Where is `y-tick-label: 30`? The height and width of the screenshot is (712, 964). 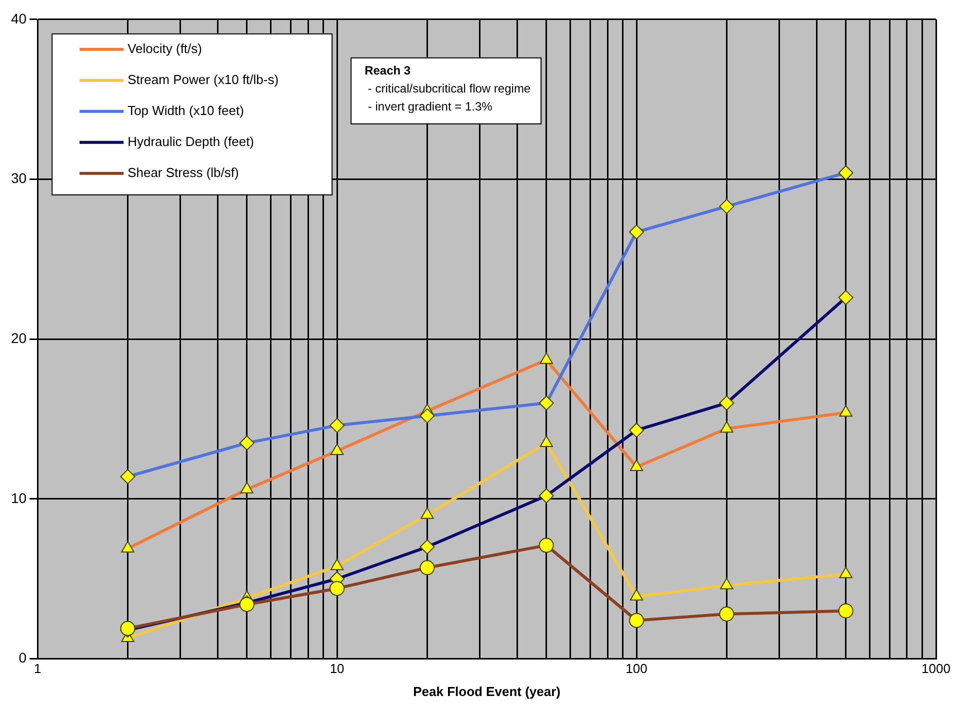
y-tick-label: 30 is located at coordinates (18, 178).